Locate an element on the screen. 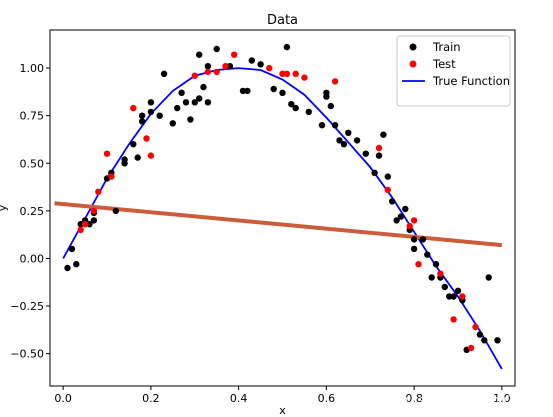  x-tick-label-2: 0.4 is located at coordinates (239, 398).